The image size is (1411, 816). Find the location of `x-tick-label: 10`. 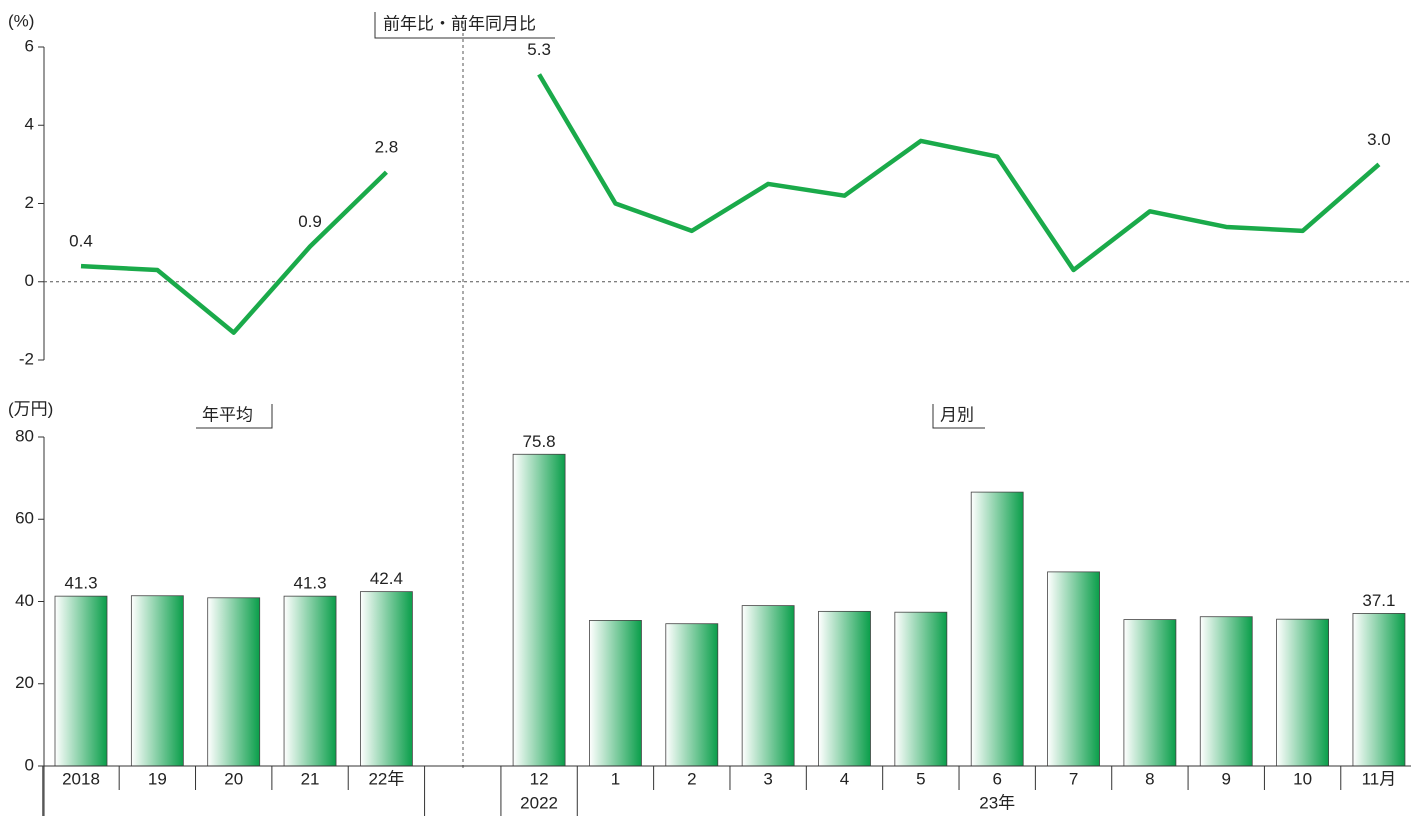

x-tick-label: 10 is located at coordinates (1302, 778).